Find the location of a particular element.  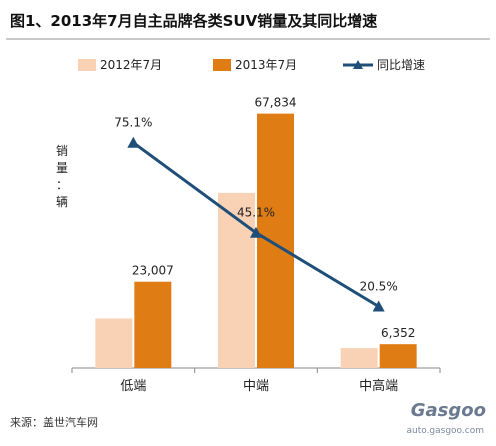

gasgoo-logo: Gasgoo auto.gasgoo.com is located at coordinates (433, 420).